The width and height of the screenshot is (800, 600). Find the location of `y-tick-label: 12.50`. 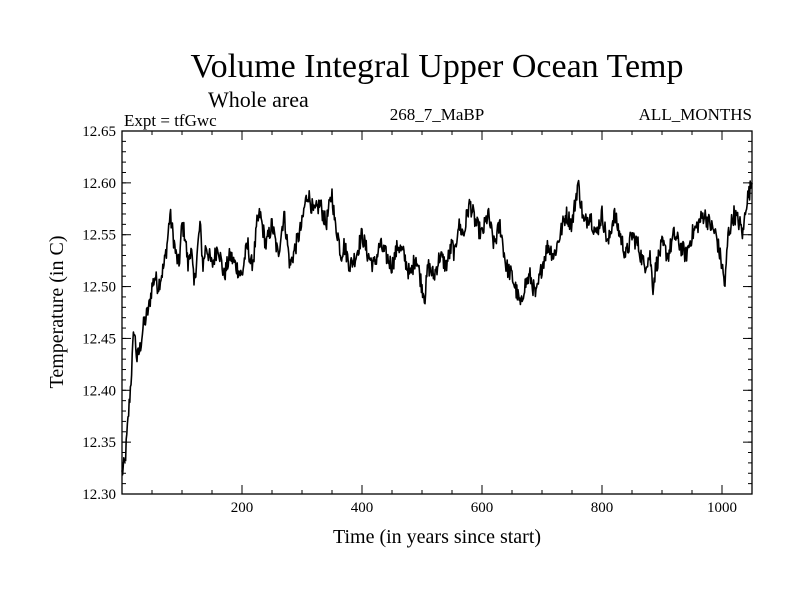

y-tick-label: 12.50 is located at coordinates (99, 288).